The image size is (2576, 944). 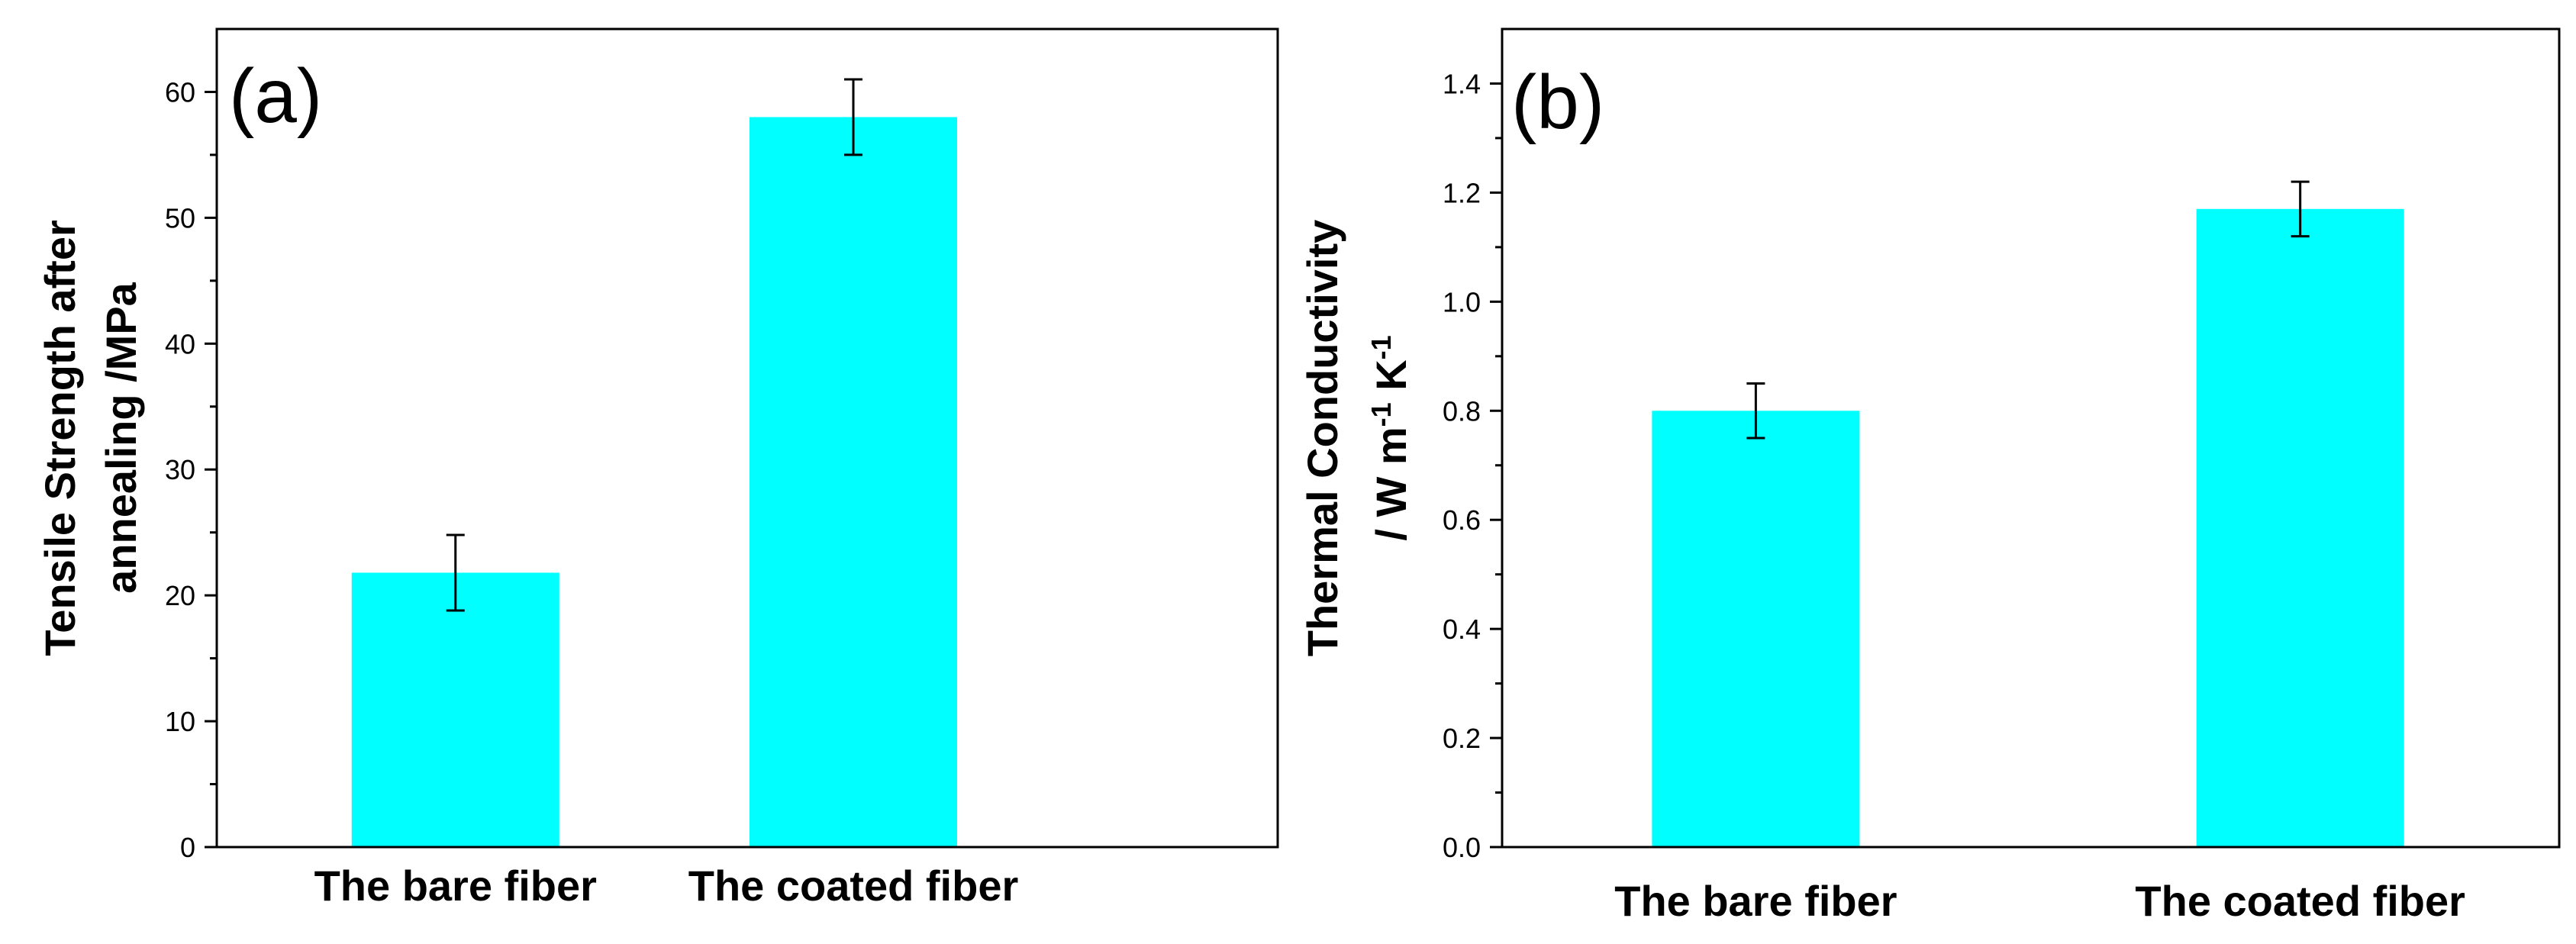 I want to click on pa-y-tick-label-2: 20, so click(x=180, y=595).